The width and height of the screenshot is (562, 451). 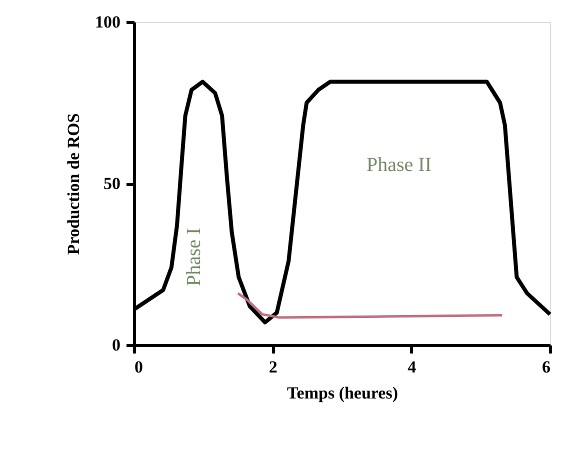 What do you see at coordinates (138, 367) in the screenshot?
I see `x-tick-label: 0` at bounding box center [138, 367].